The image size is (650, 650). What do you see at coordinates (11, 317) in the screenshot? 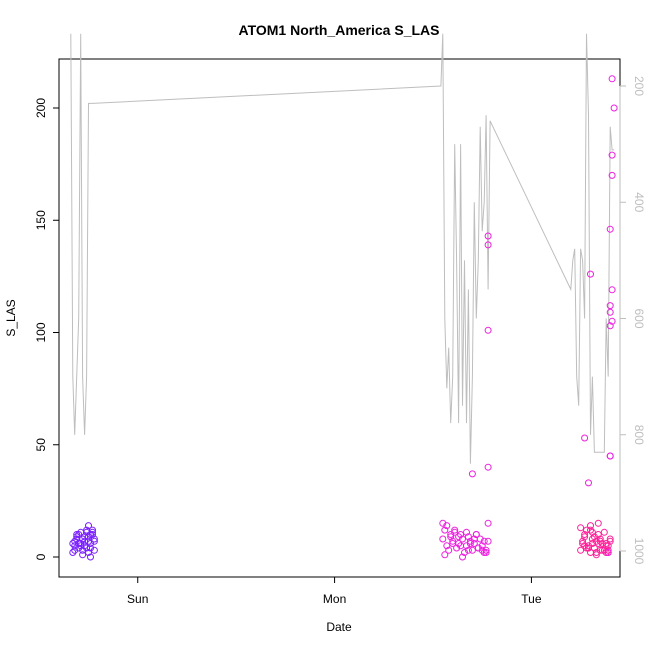
I see `y-axis-label: S_LAS` at bounding box center [11, 317].